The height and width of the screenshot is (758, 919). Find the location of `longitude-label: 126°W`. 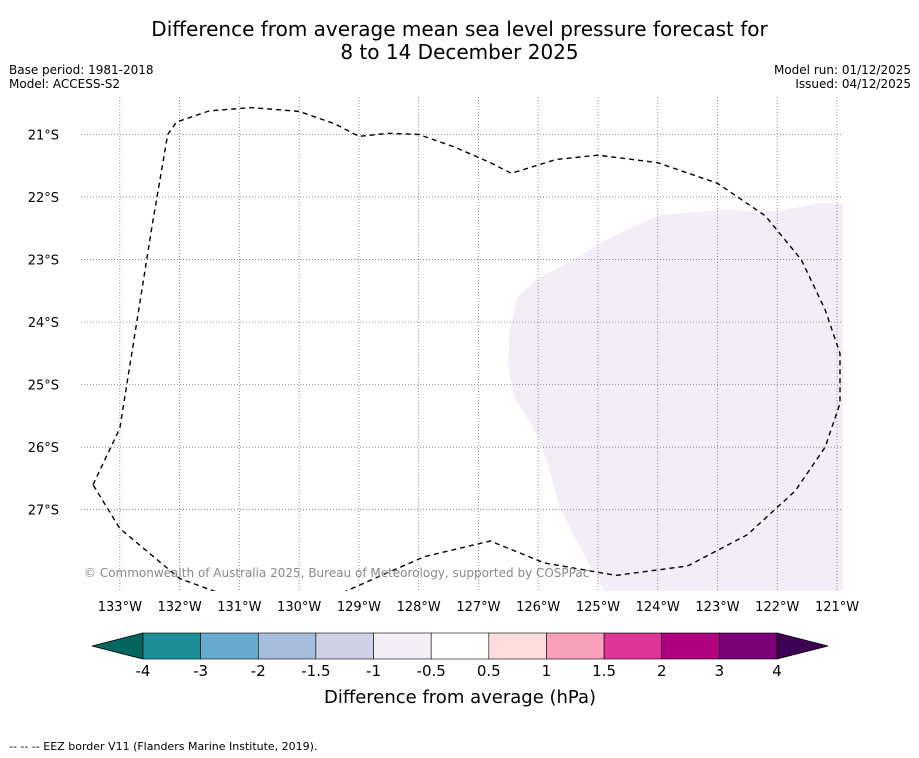

longitude-label: 126°W is located at coordinates (538, 607).